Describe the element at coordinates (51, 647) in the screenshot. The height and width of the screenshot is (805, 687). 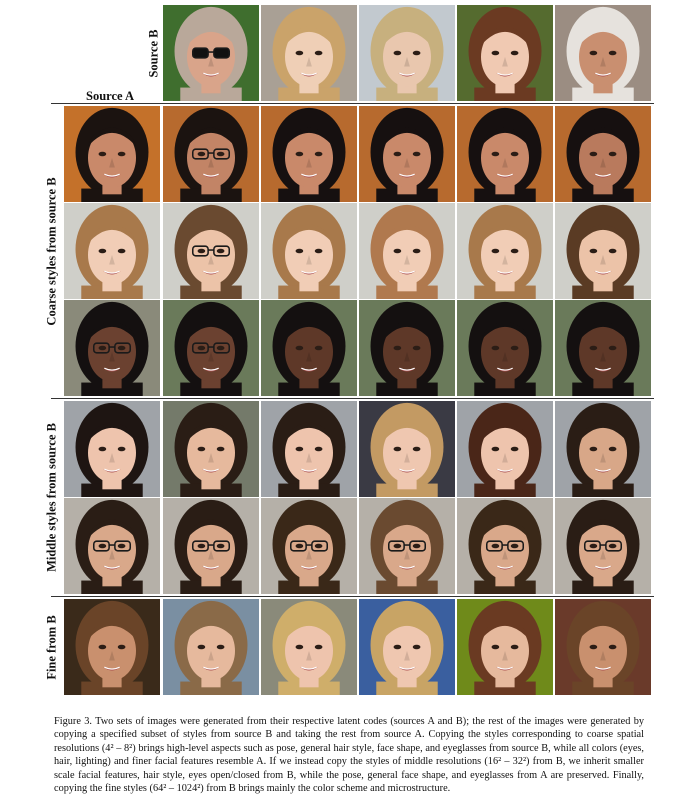
I see `fine-section-label: Fine from B` at that location.